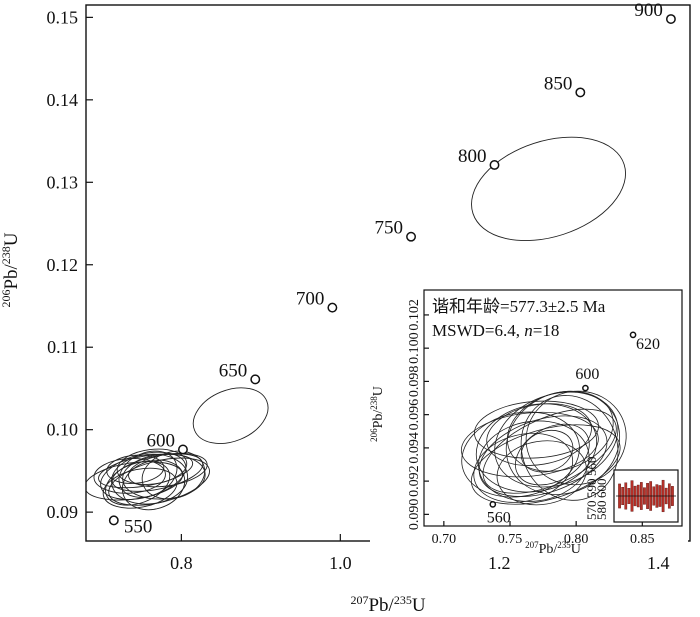 Image resolution: width=700 pixels, height=617 pixels. What do you see at coordinates (63, 182) in the screenshot?
I see `main-y-tick-label: 0.13` at bounding box center [63, 182].